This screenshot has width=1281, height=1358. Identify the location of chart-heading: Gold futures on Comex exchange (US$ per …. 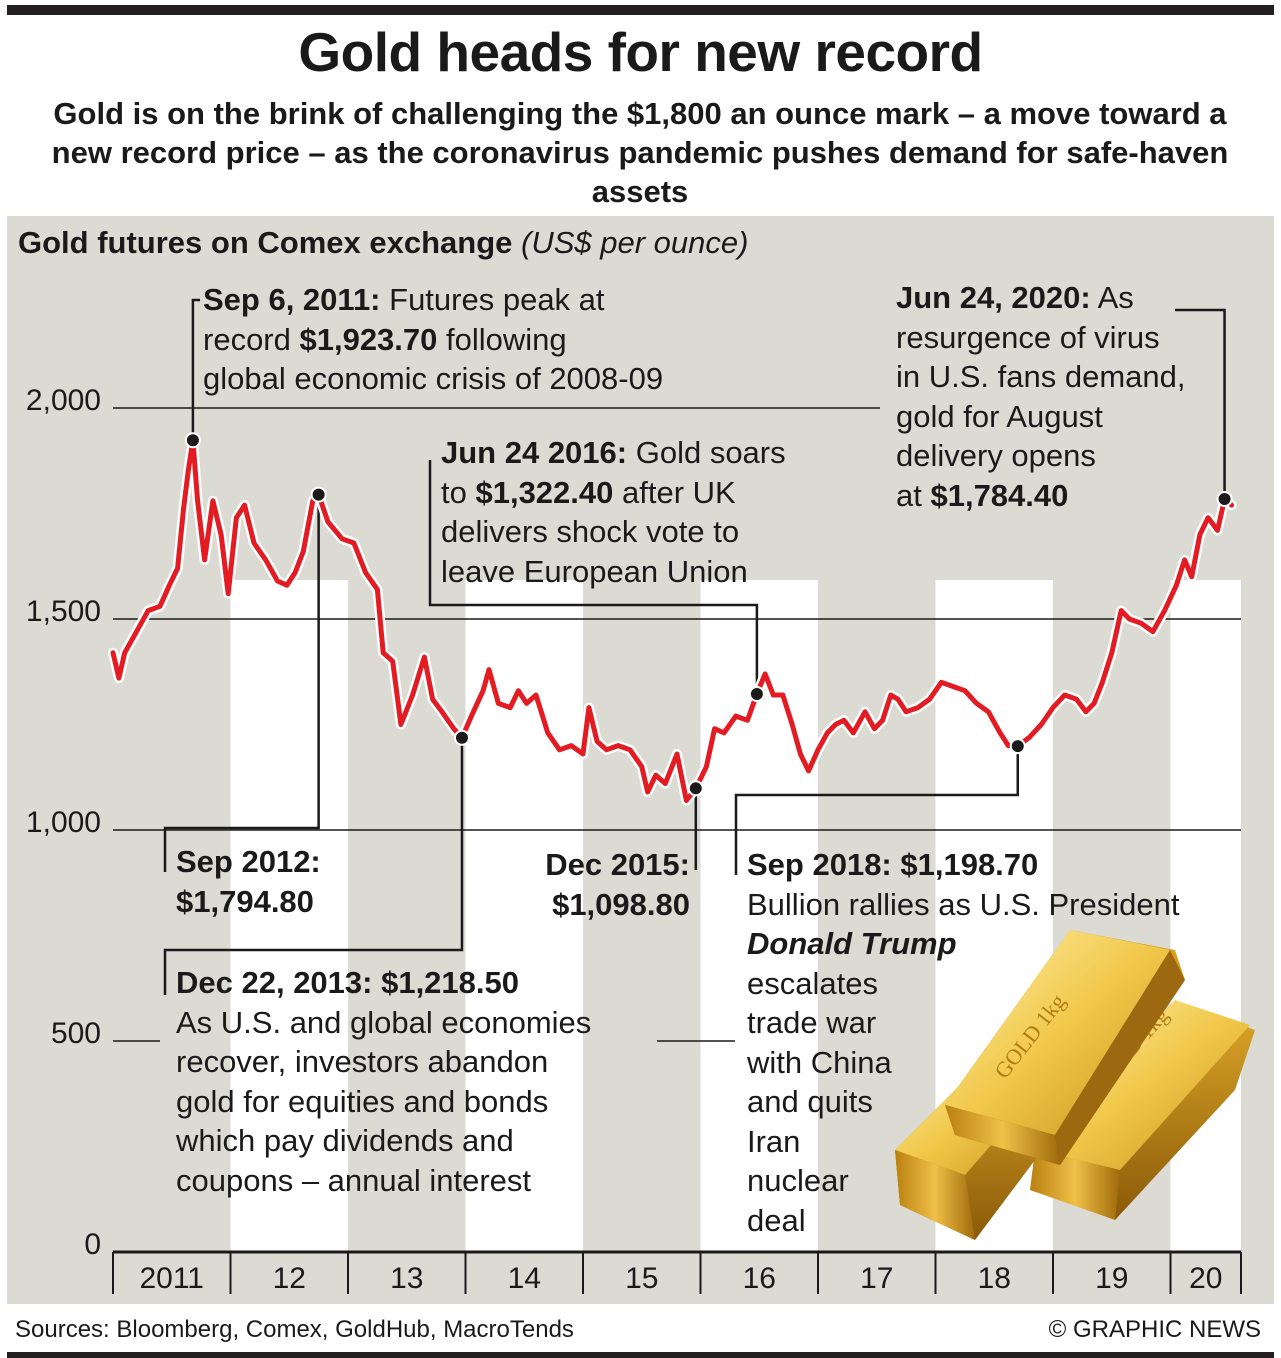
(383, 243).